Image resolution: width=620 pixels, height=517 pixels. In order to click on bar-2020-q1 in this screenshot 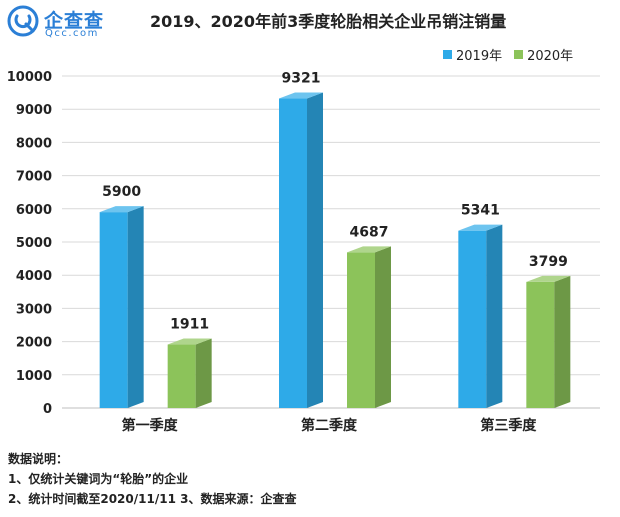, I will do `click(181, 376)`.